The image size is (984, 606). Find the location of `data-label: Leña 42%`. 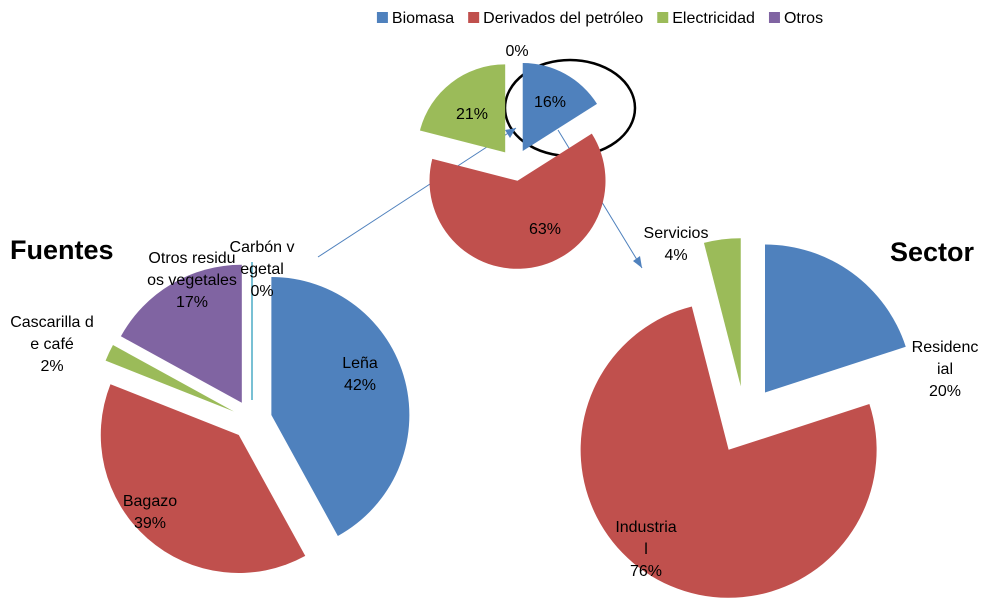

data-label: Leña 42% is located at coordinates (360, 375).